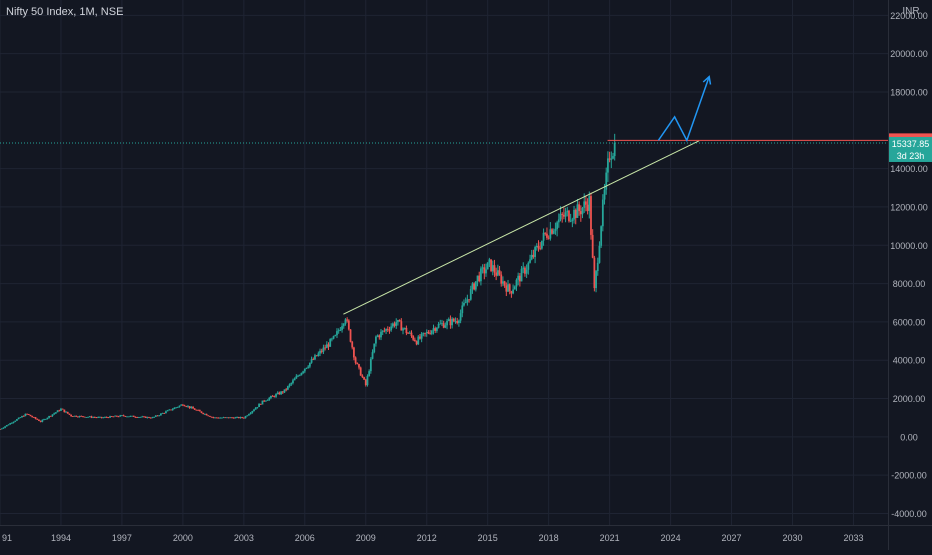  Describe the element at coordinates (521, 227) in the screenshot. I see `trendline` at that location.